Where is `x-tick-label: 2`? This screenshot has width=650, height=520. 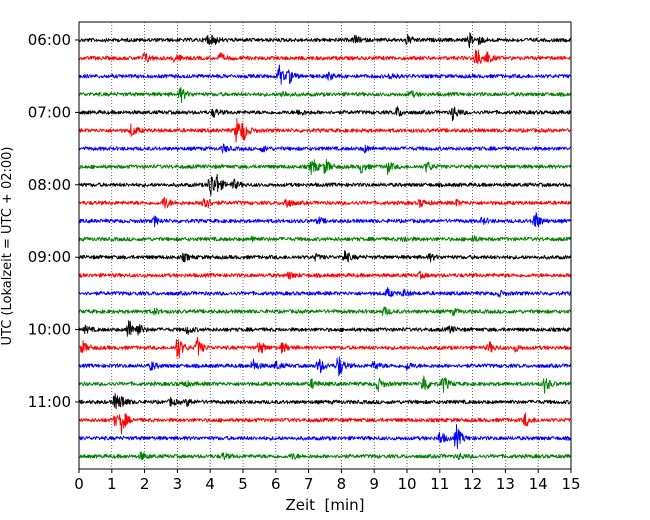 x-tick-label: 2 is located at coordinates (145, 484).